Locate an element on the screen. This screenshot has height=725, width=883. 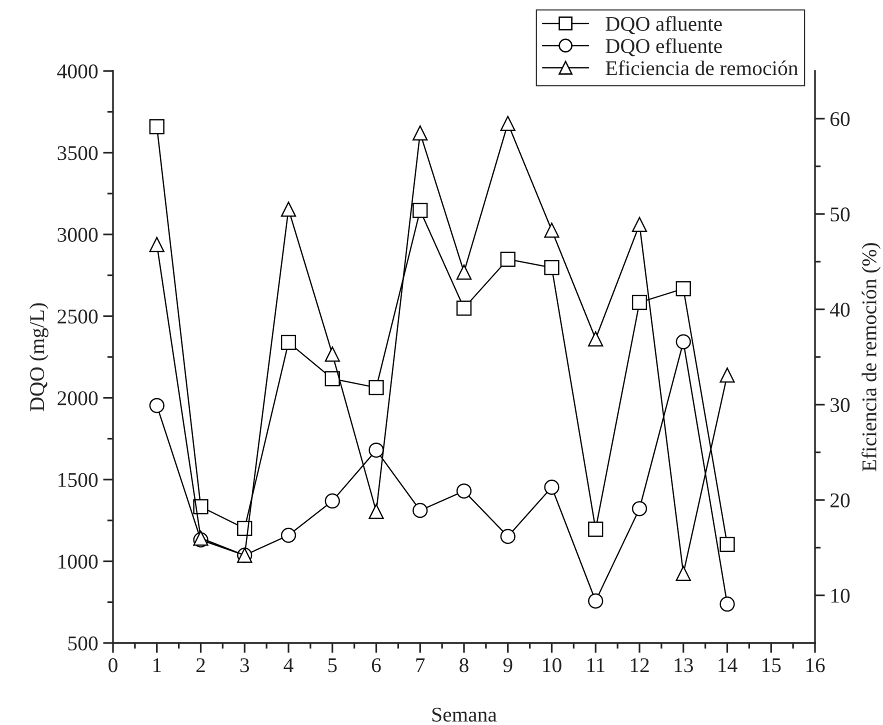
y2-tick-label: 50 is located at coordinates (840, 214).